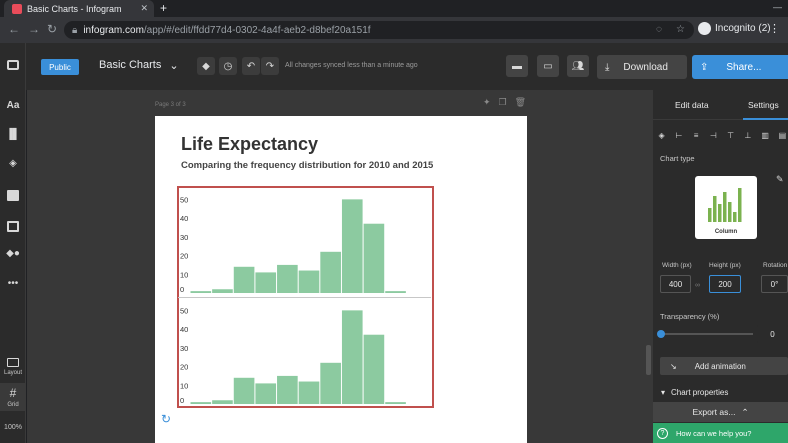  What do you see at coordinates (748, 135) in the screenshot?
I see `align-middle-icon: ⊥` at bounding box center [748, 135].